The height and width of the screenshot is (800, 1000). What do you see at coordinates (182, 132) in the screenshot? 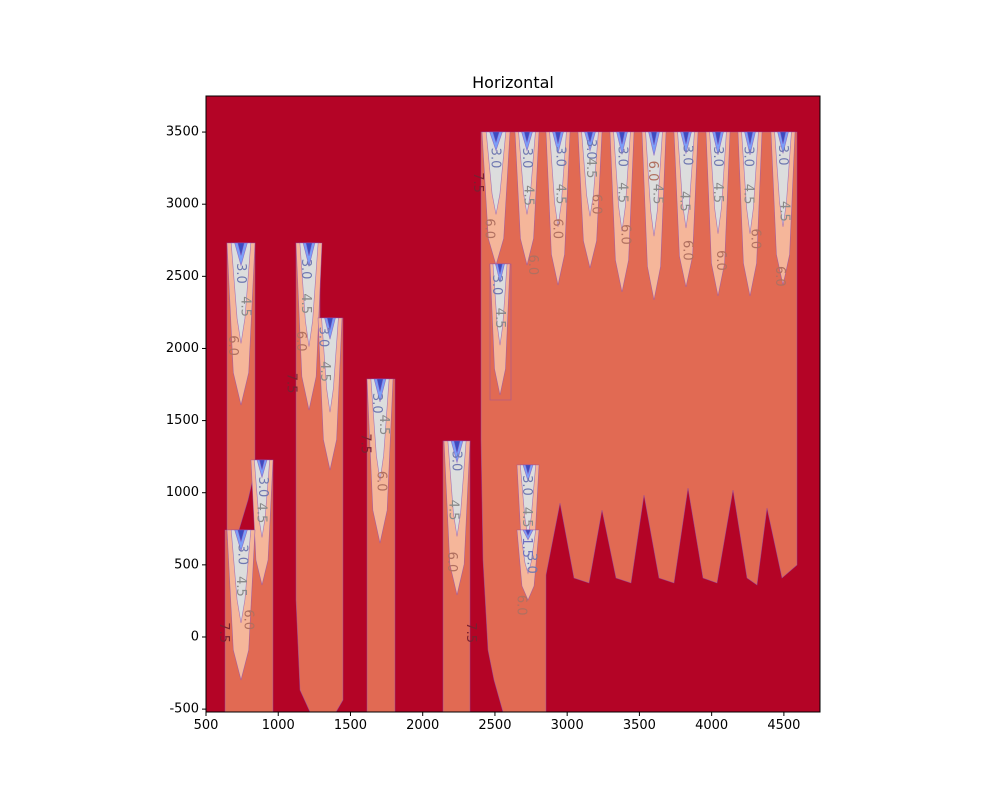
I see `y-tick-label: 3500` at bounding box center [182, 132].